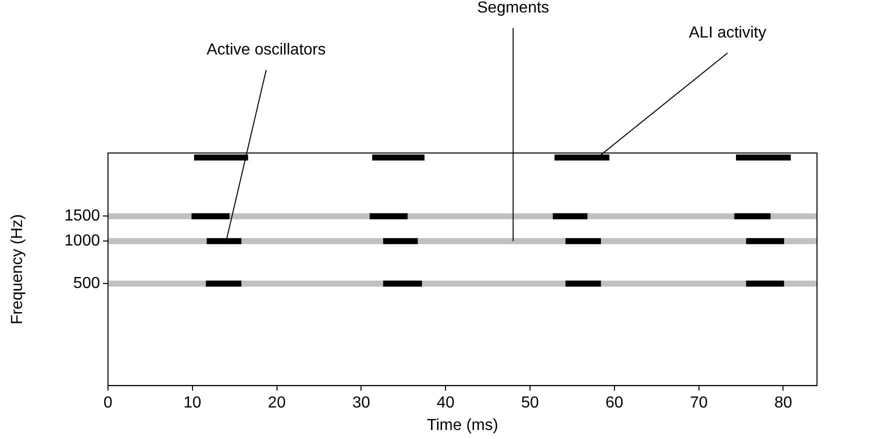 The width and height of the screenshot is (889, 439). I want to click on x-tick-label: 60, so click(615, 403).